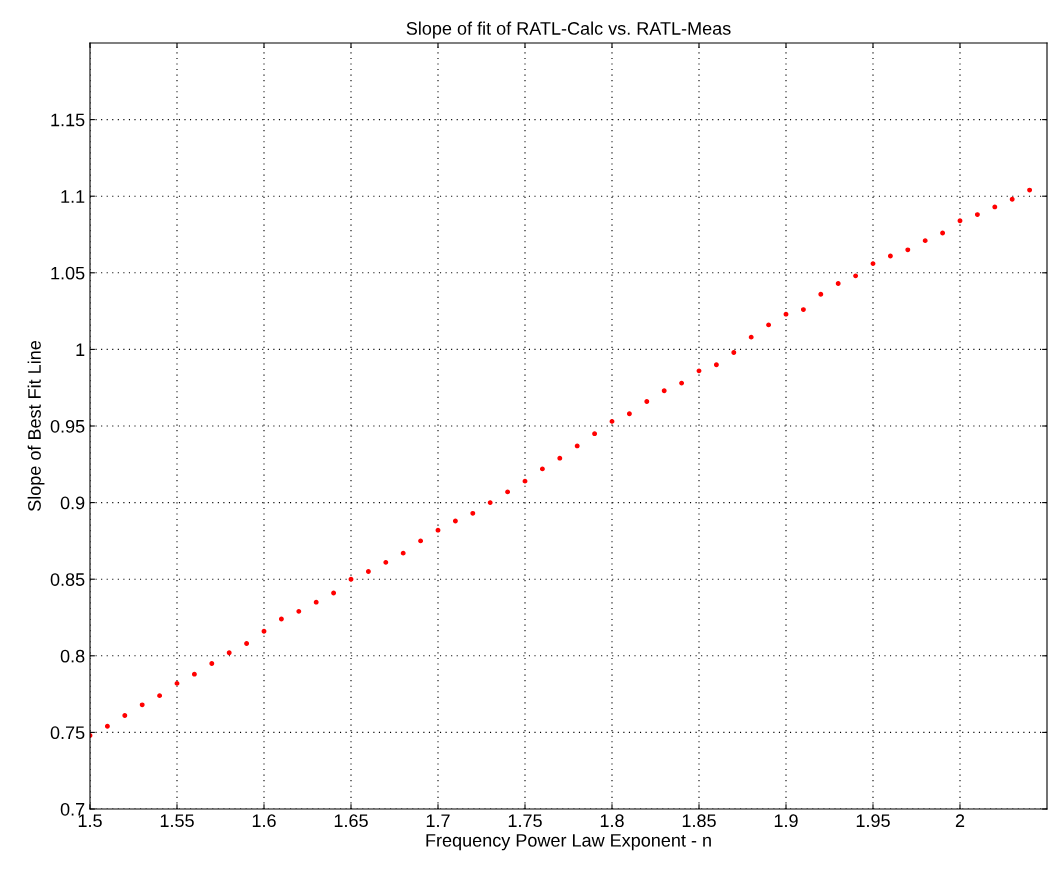 This screenshot has height=871, width=1052. Describe the element at coordinates (612, 821) in the screenshot. I see `x-tick-label: 1.8` at that location.